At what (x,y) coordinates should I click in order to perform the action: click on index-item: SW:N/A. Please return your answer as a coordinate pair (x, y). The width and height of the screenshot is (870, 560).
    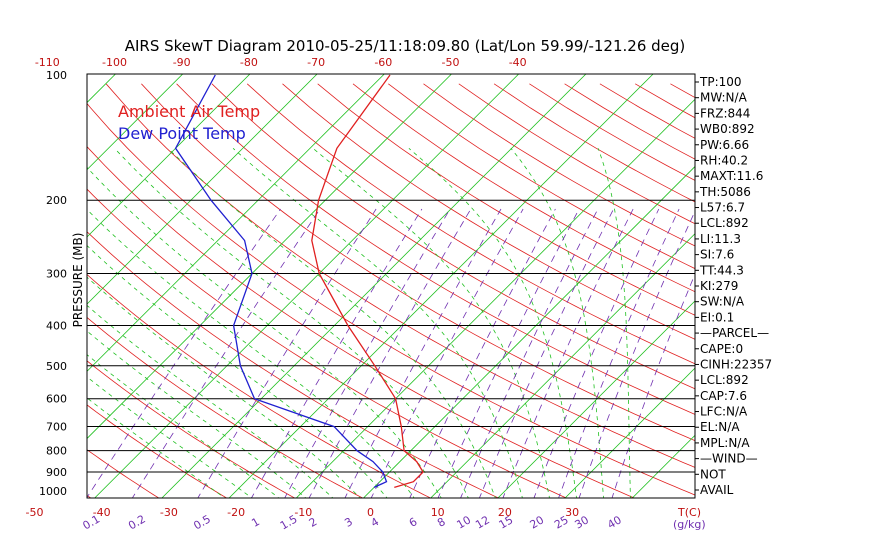
    Looking at the image, I should click on (722, 302).